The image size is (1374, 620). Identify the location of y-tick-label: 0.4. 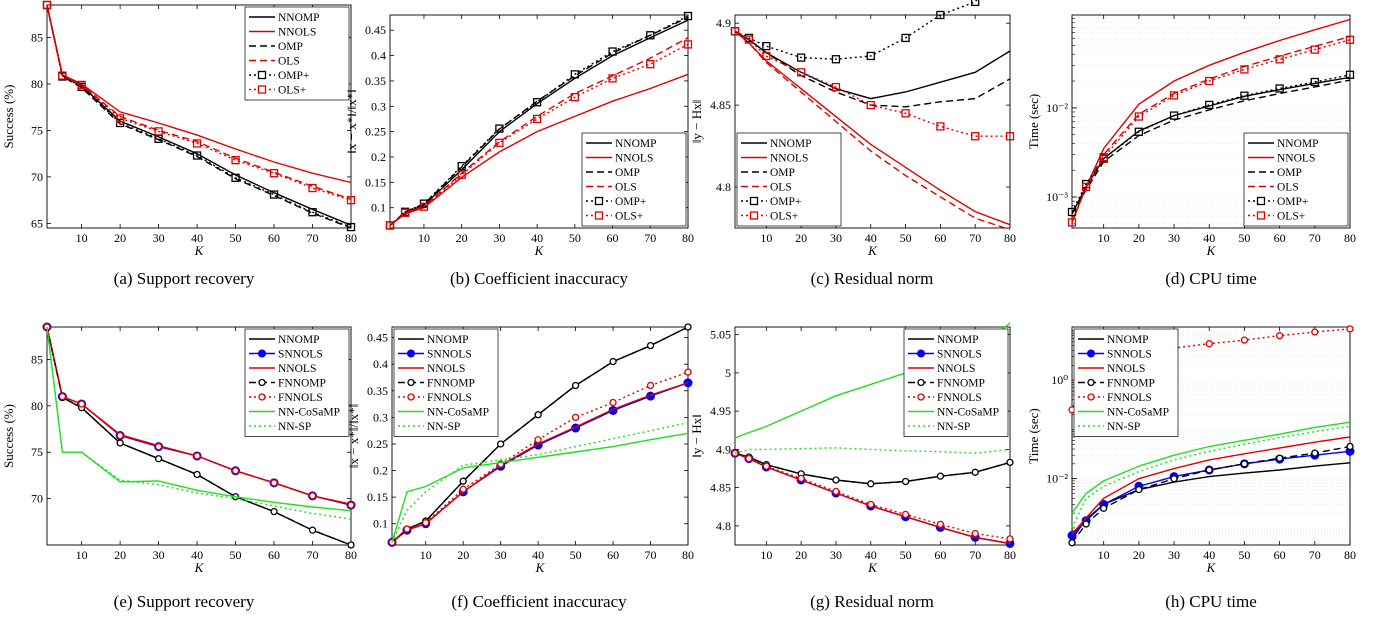
(378, 56).